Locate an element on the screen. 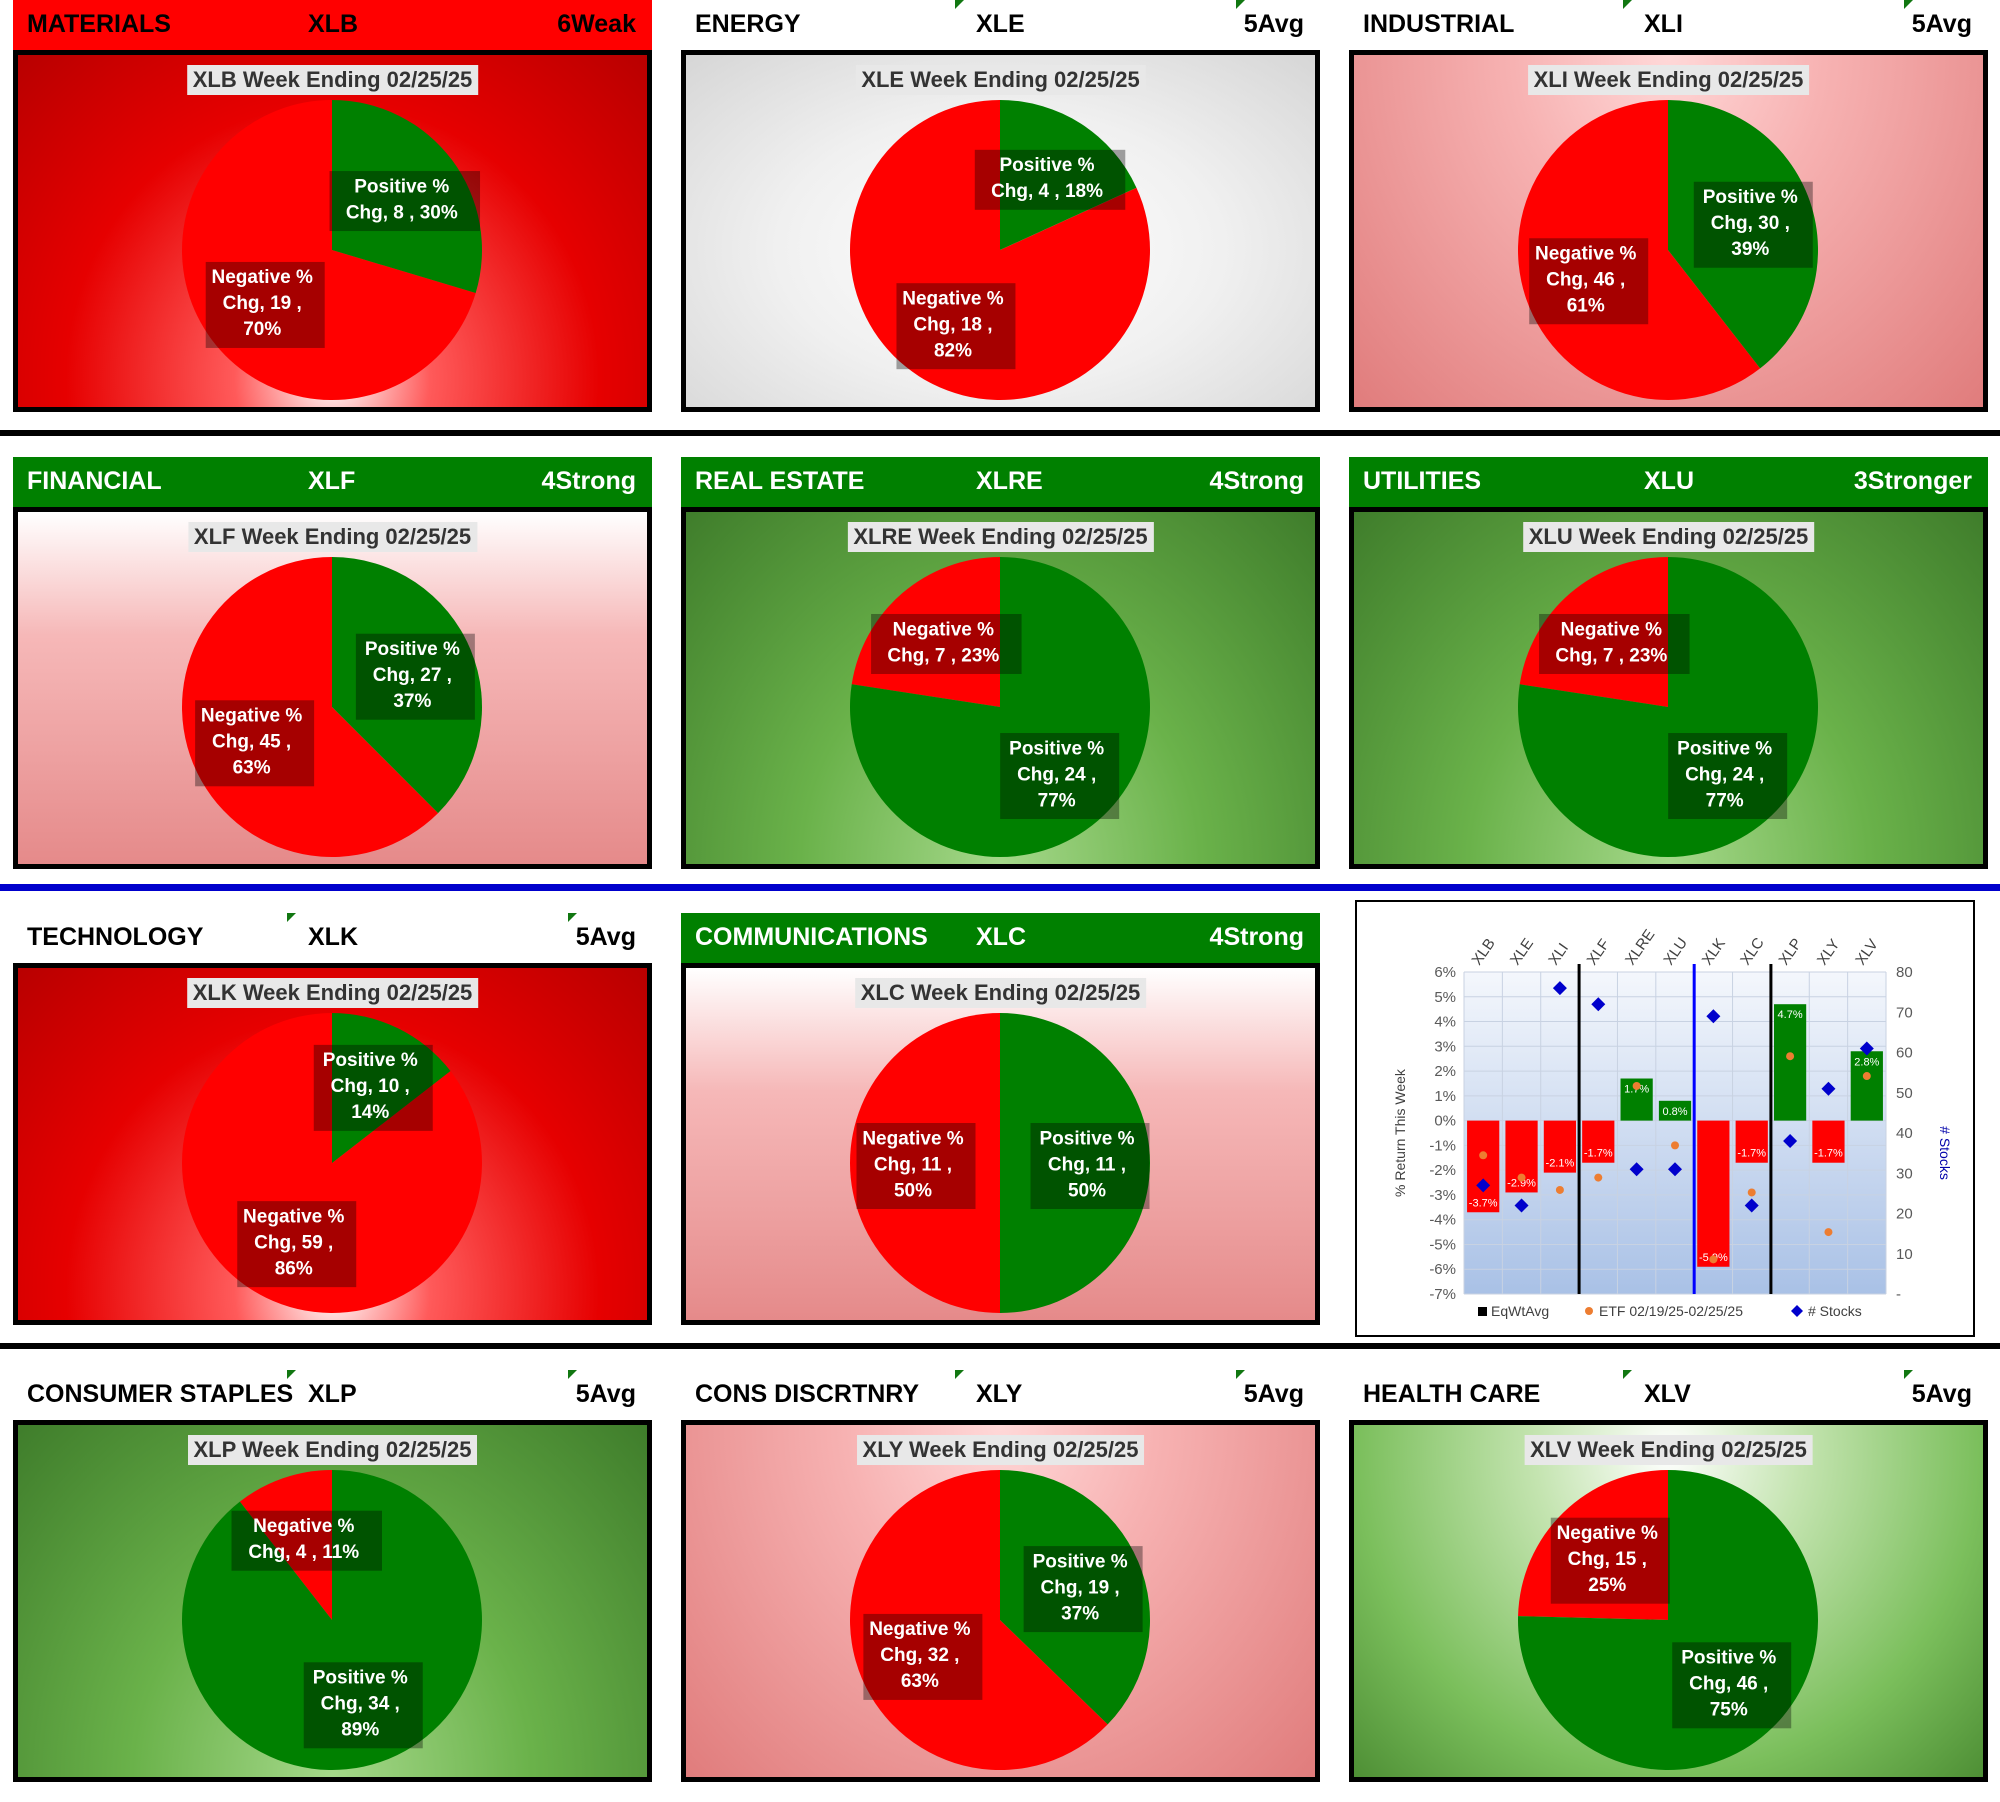 Image resolution: width=2000 pixels, height=1802 pixels. bar-xli is located at coordinates (1560, 1146).